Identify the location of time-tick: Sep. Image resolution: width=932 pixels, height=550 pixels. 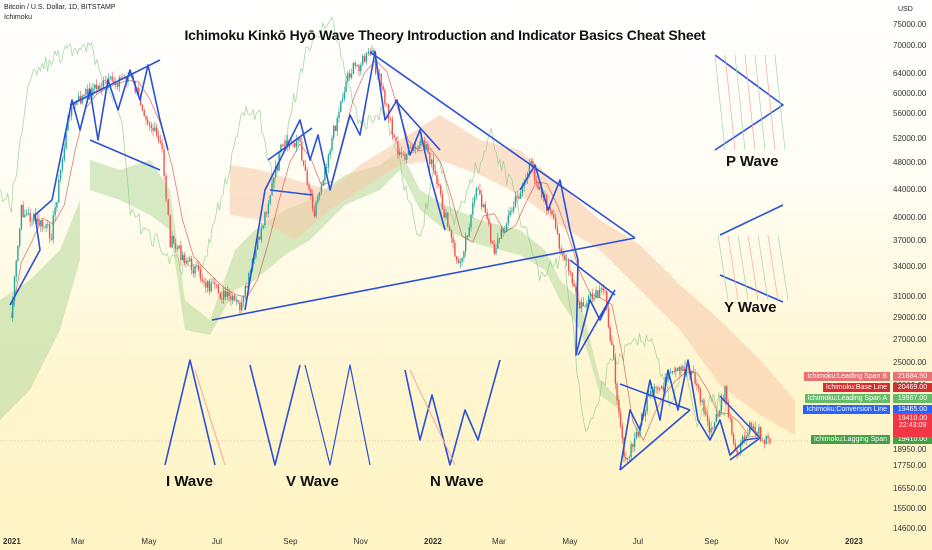
(711, 541).